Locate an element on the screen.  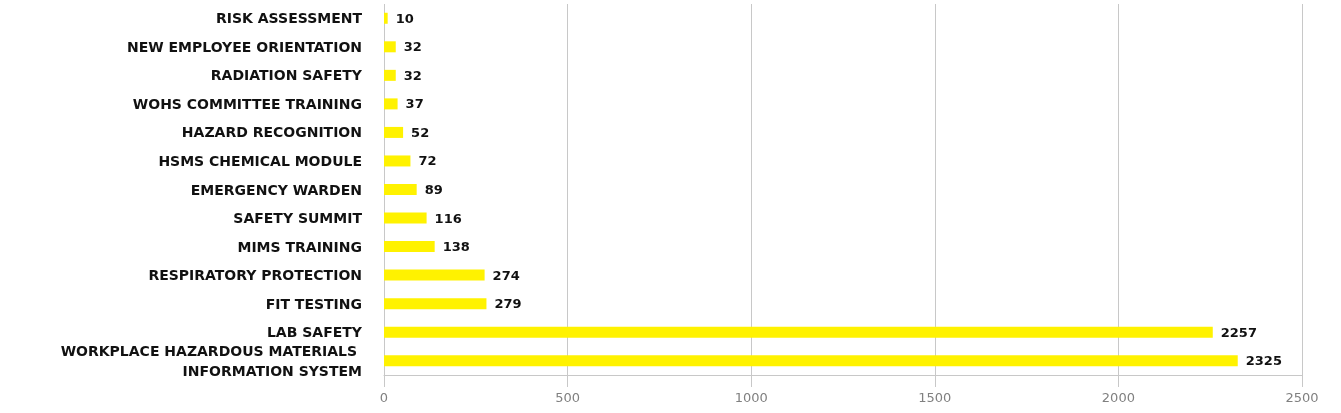
y-tick-label: LAB SAFETY is located at coordinates (314, 332).